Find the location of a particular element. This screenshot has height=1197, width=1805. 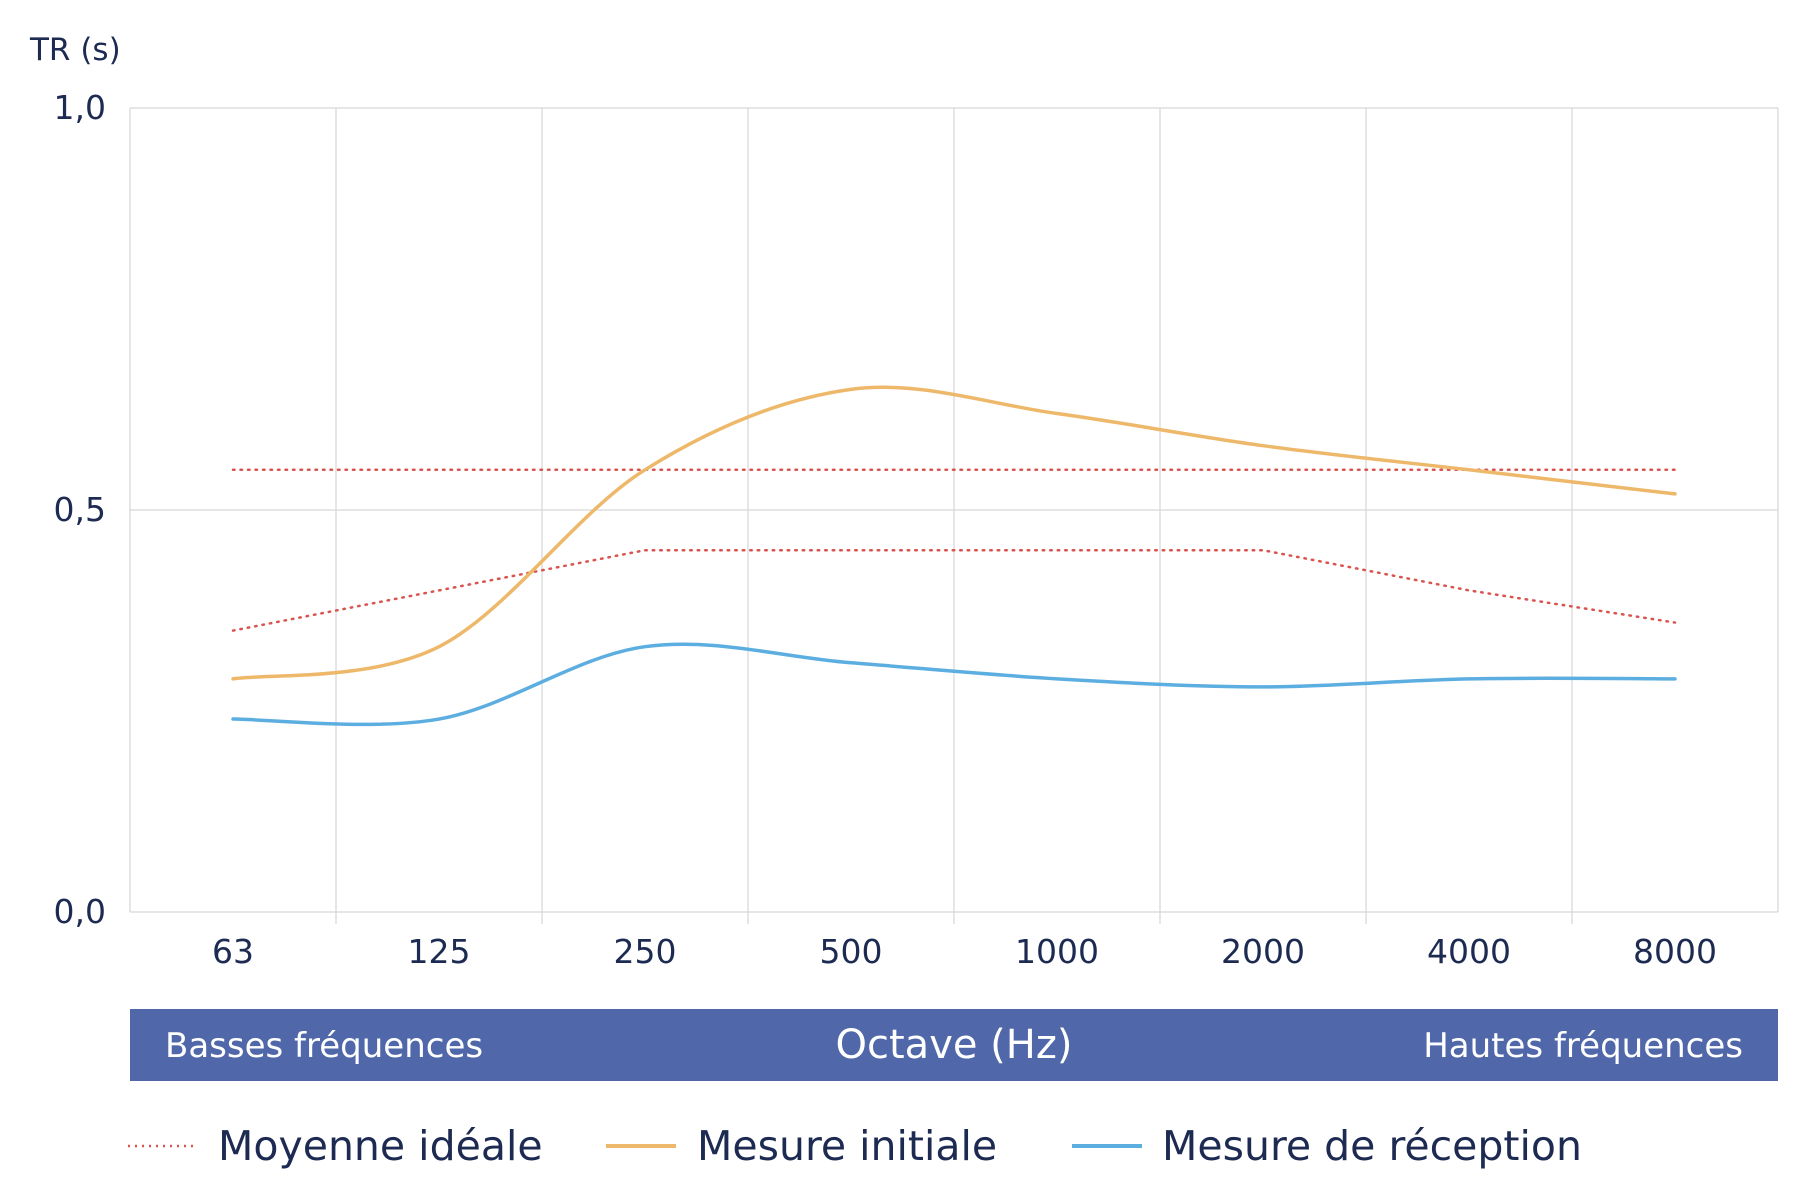

y-ticks: 0,0 0,5 1,0 is located at coordinates (80, 509).